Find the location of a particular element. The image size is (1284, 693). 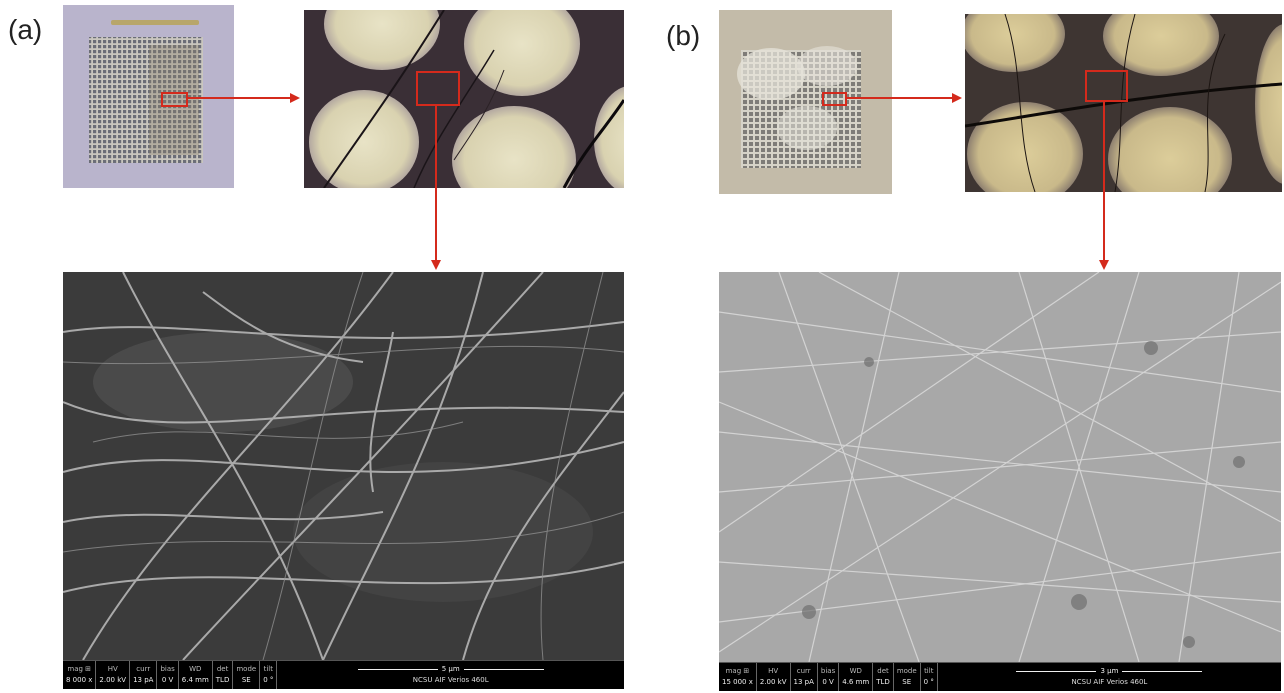

scale-cell: 5 µm NCSU AIF Verios 460L is located at coordinates (450, 675).